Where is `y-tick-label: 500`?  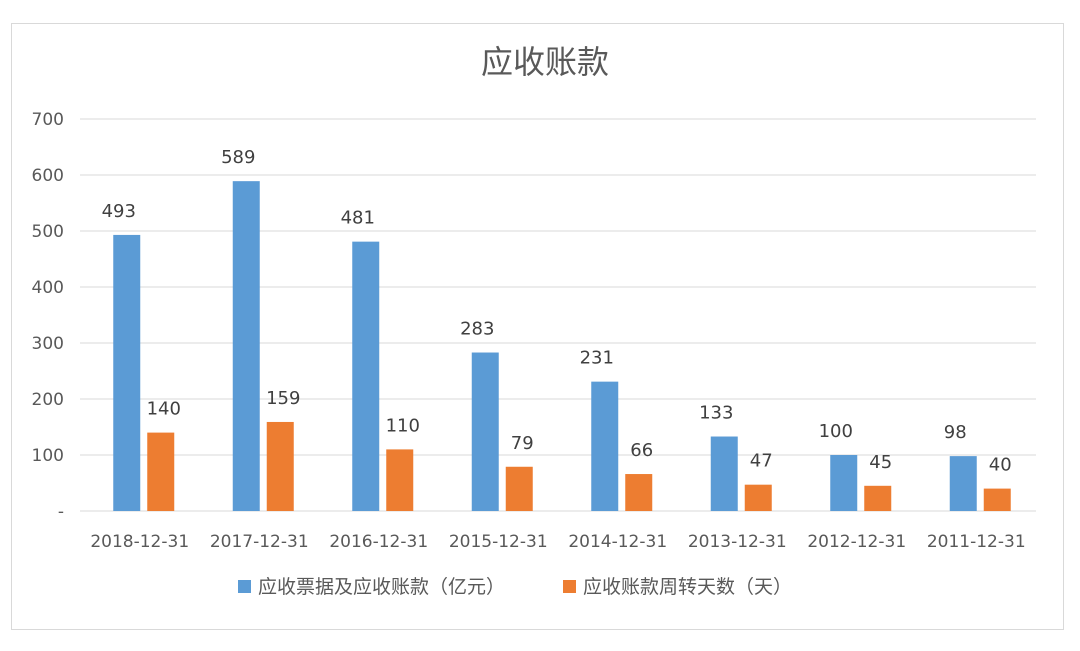
y-tick-label: 500 is located at coordinates (48, 232).